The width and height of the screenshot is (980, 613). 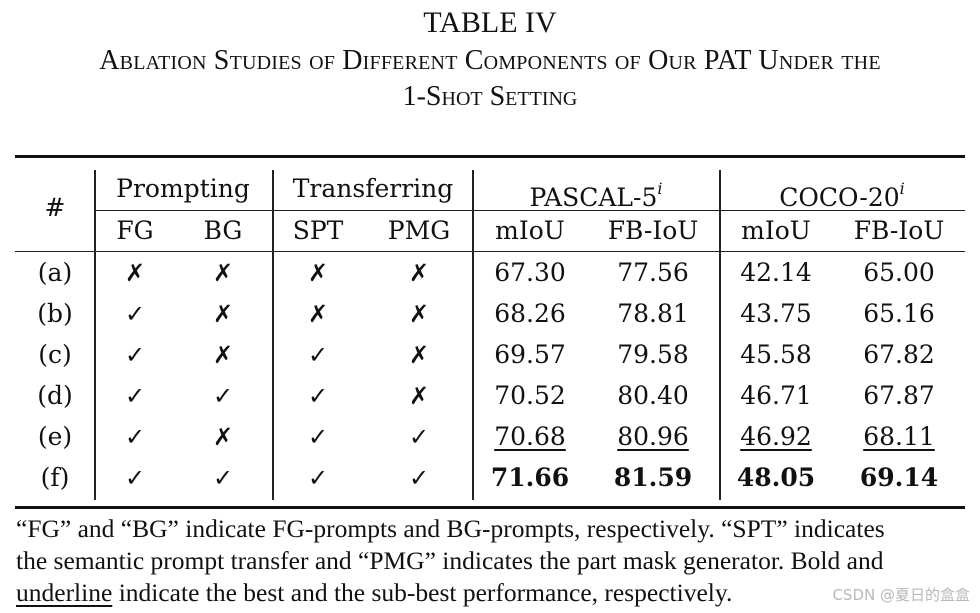 I want to click on coco-miou-value-best: 48.05, so click(x=776, y=477).